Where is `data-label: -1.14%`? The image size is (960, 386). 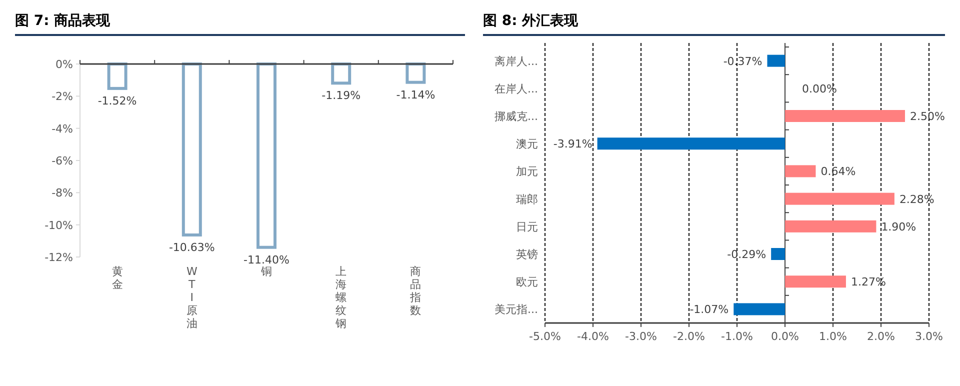 data-label: -1.14% is located at coordinates (416, 95).